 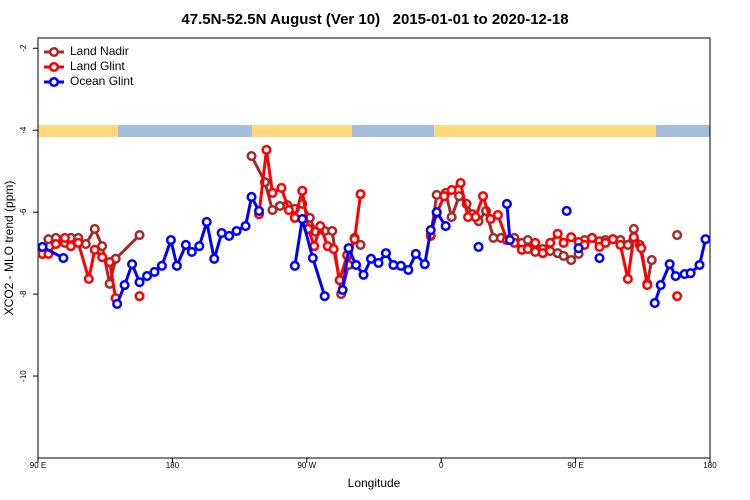 I want to click on y-tick-label: -4, so click(x=23, y=130).